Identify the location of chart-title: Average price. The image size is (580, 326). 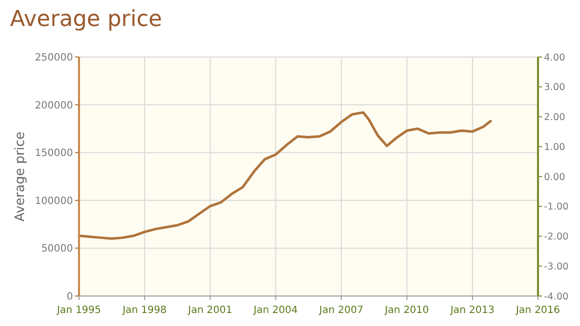
(86, 19).